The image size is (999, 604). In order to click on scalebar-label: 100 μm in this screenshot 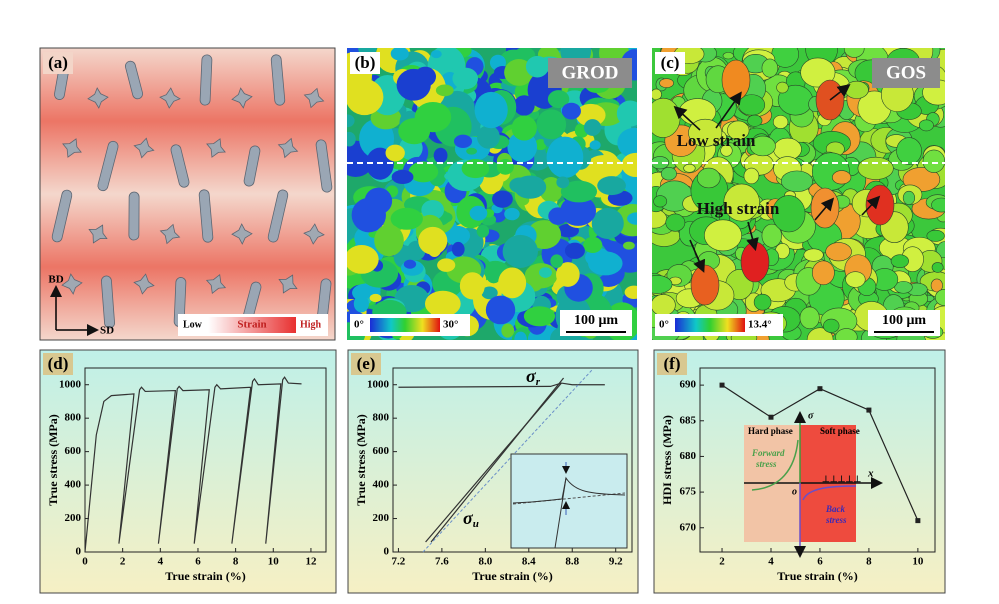, I will do `click(904, 320)`.